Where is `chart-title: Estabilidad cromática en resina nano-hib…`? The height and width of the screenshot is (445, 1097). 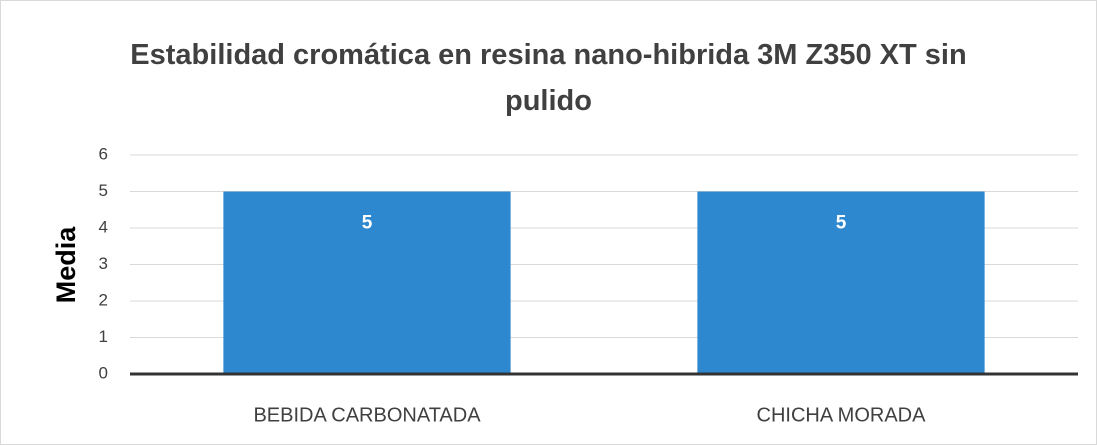 chart-title: Estabilidad cromática en resina nano-hib… is located at coordinates (548, 78).